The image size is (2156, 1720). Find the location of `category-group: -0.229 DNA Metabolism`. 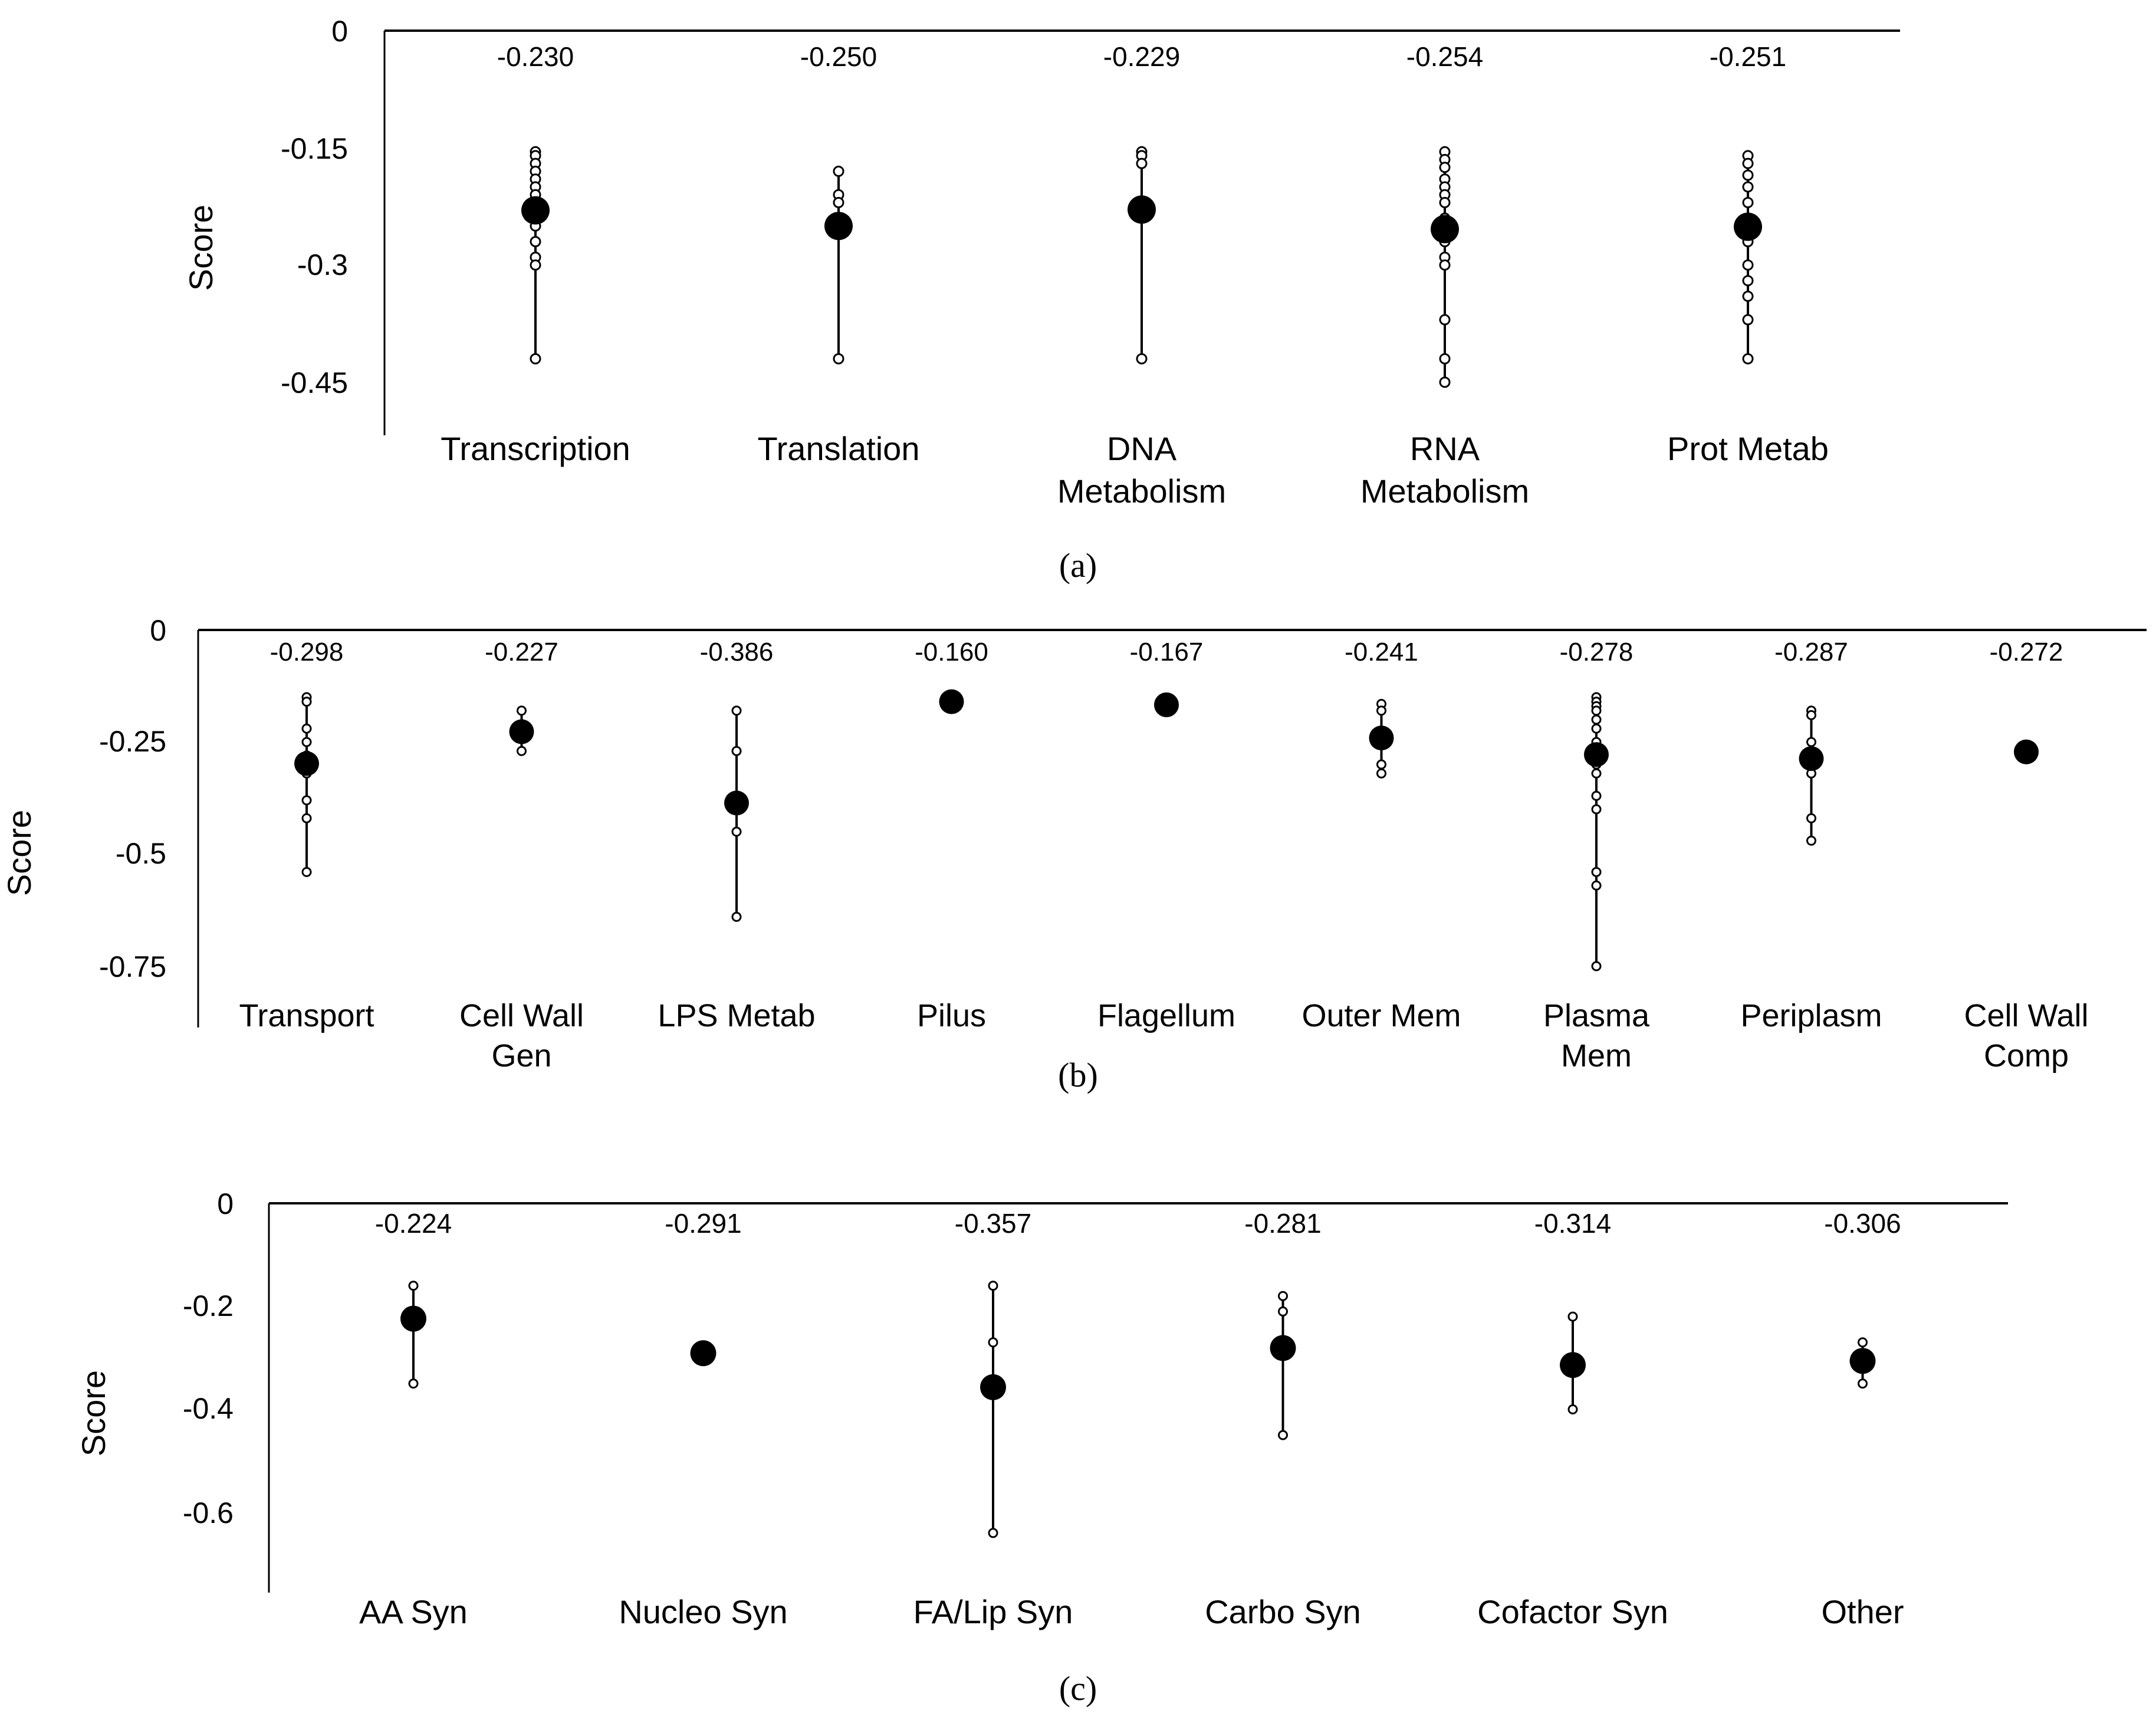

category-group: -0.229 DNA Metabolism is located at coordinates (1141, 275).